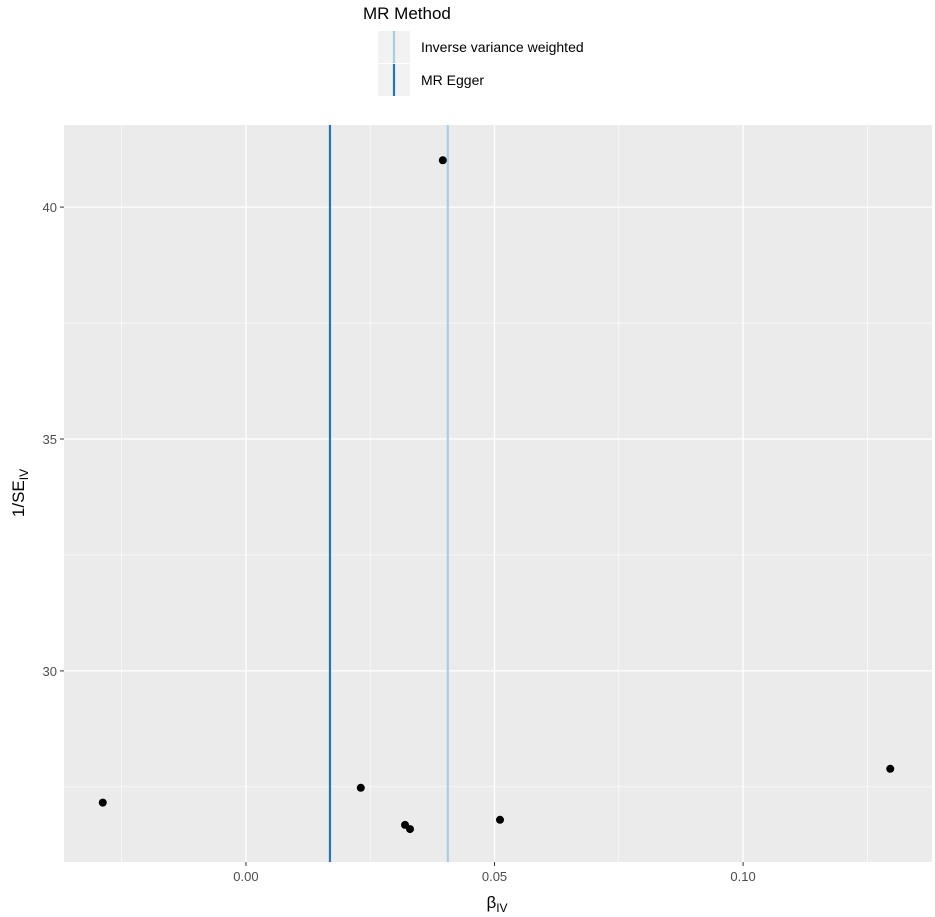  Describe the element at coordinates (24, 474) in the screenshot. I see `y-label-sub: IV` at that location.